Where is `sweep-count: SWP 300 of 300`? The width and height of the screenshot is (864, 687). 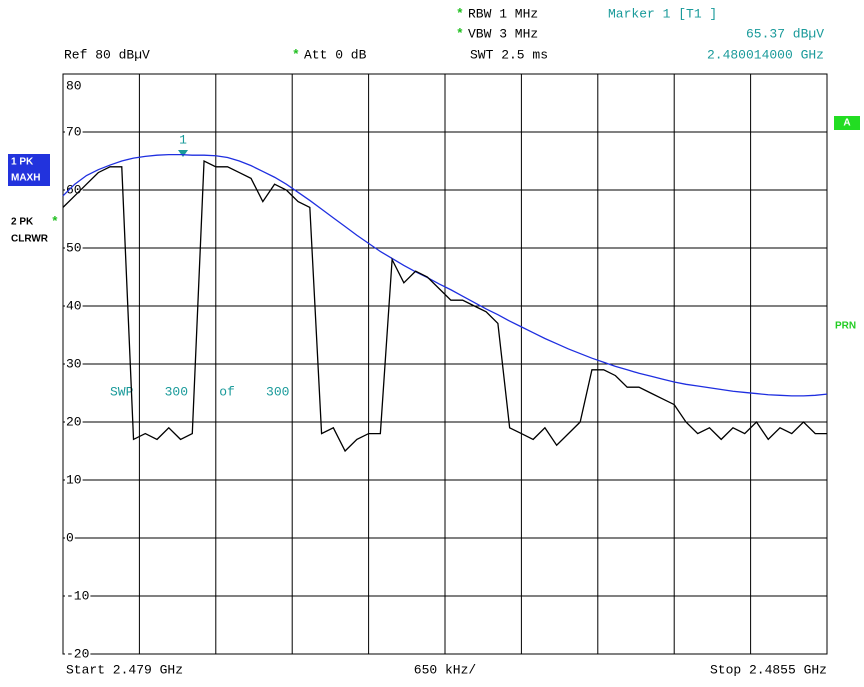 sweep-count: SWP 300 of 300 is located at coordinates (199, 391).